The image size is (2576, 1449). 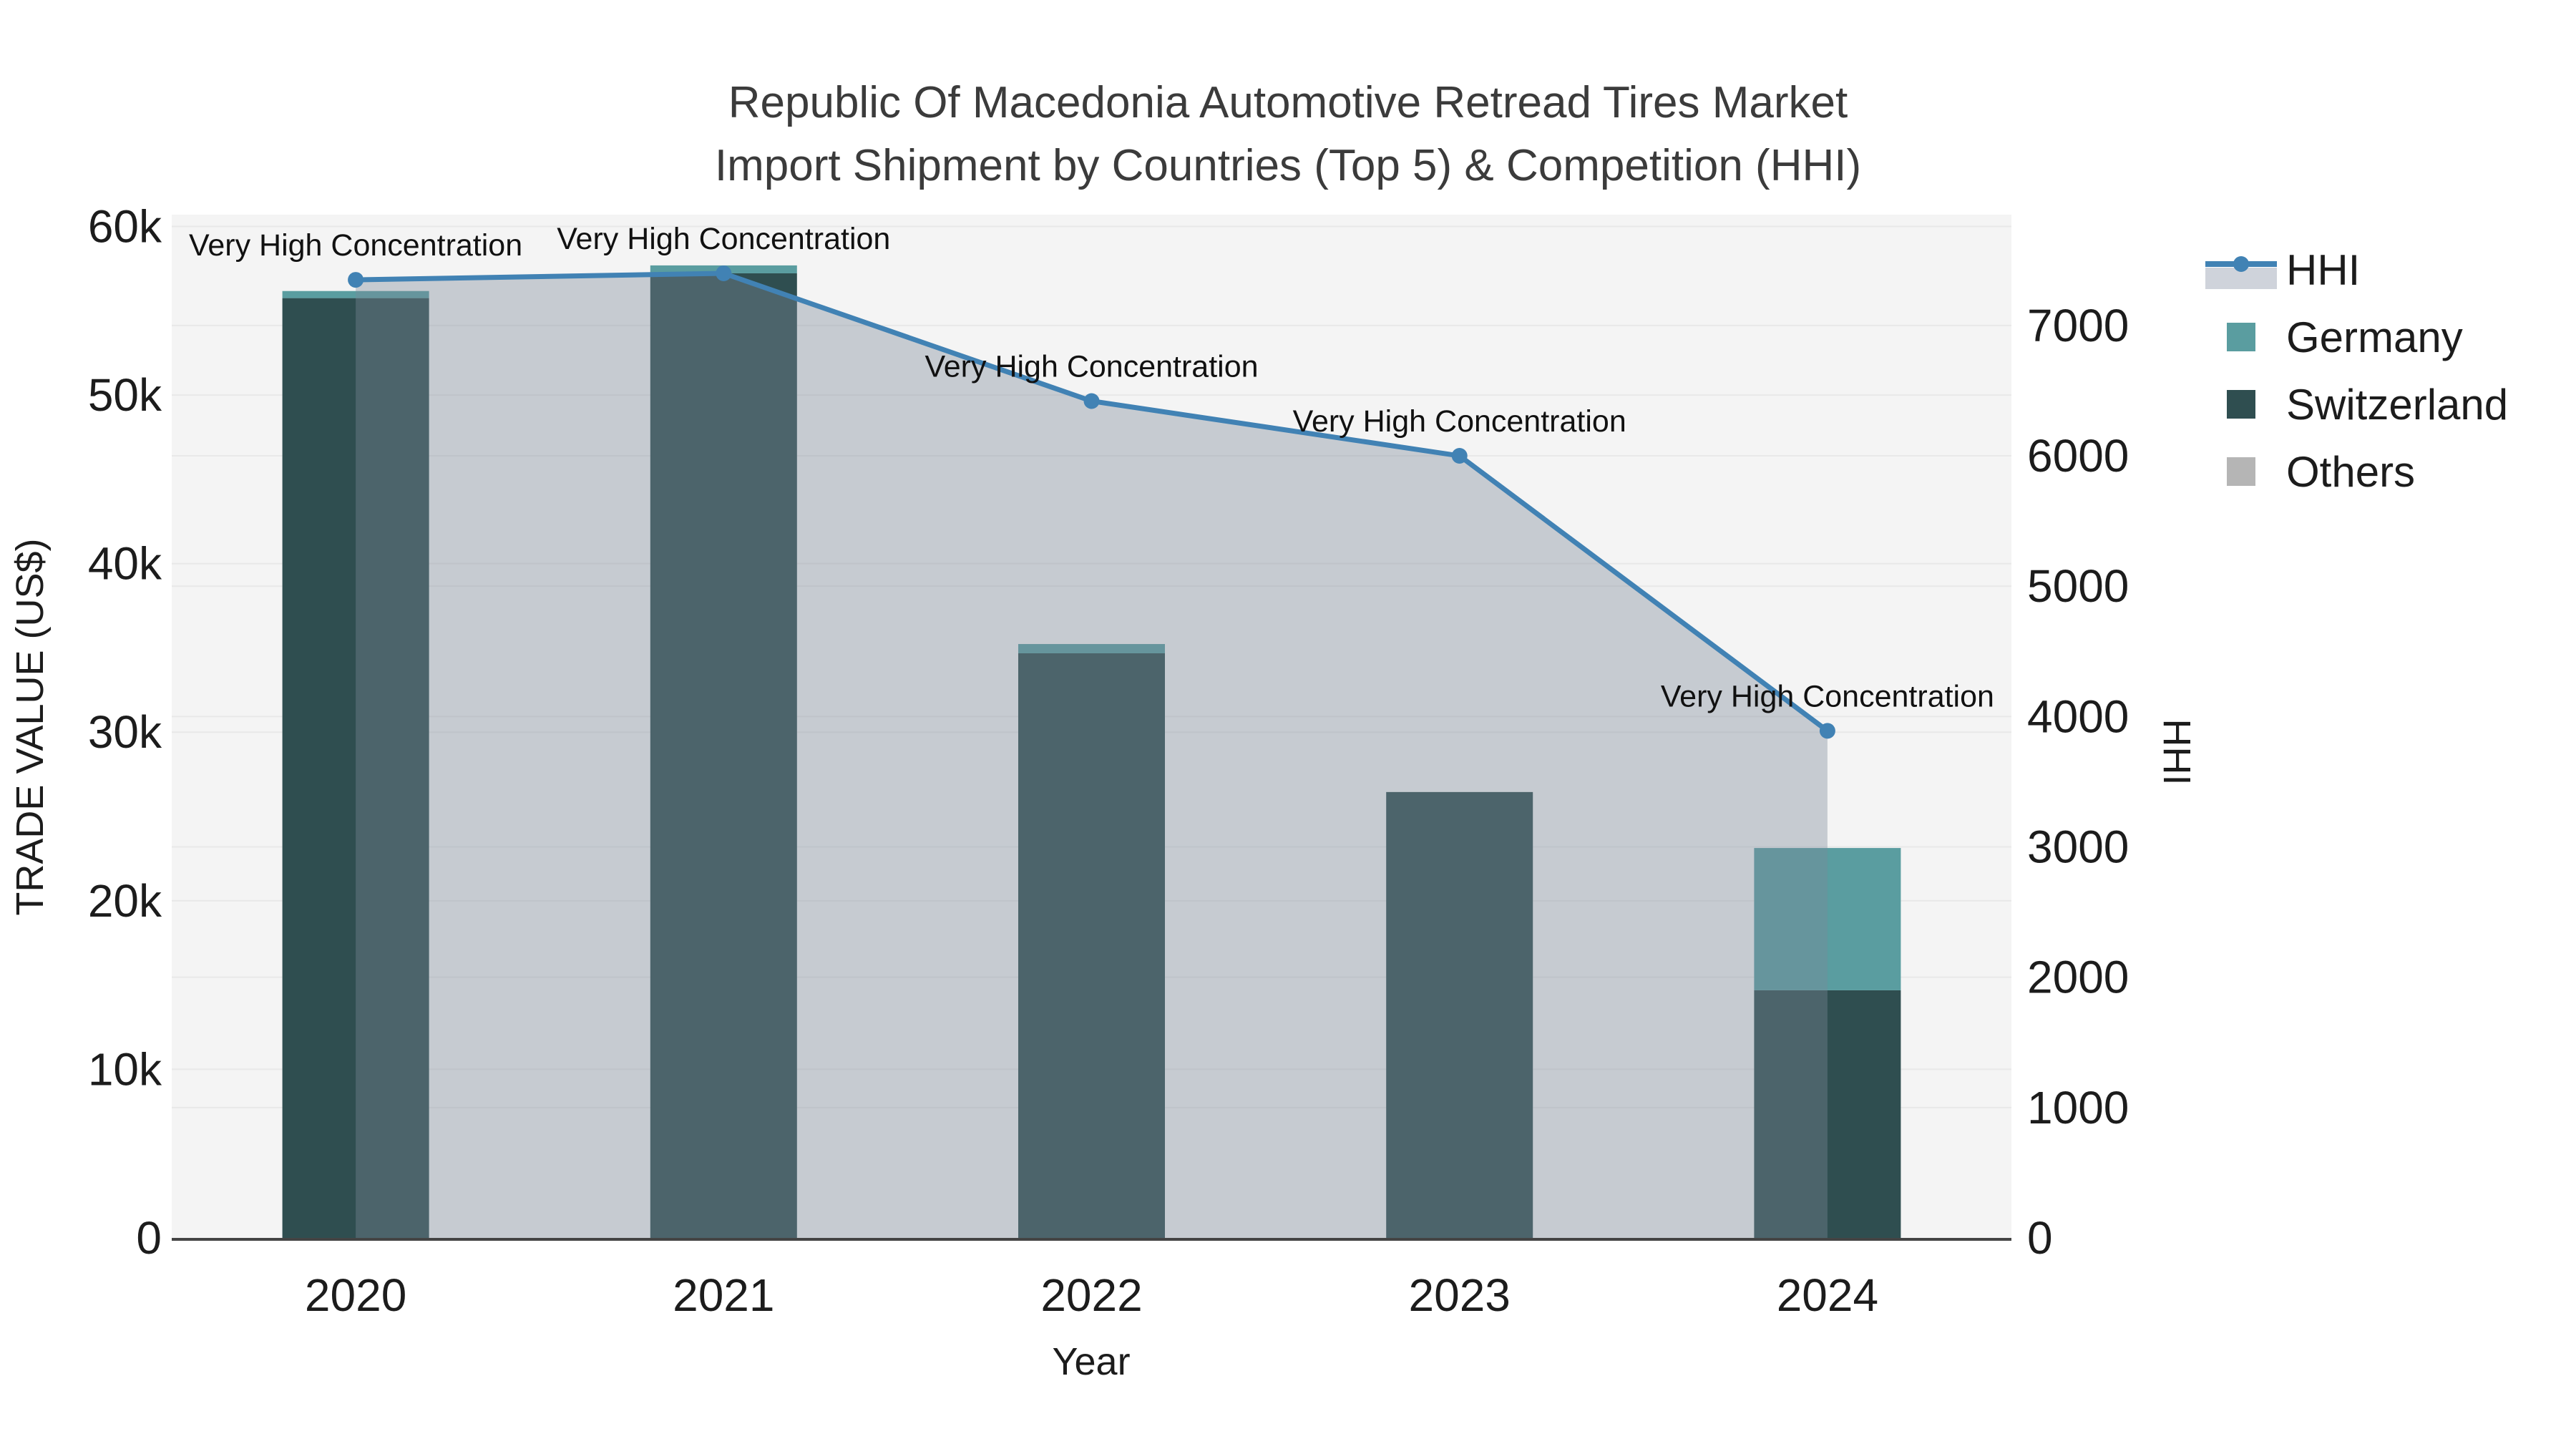 What do you see at coordinates (2078, 325) in the screenshot?
I see `y-right-tick-7000: 7000` at bounding box center [2078, 325].